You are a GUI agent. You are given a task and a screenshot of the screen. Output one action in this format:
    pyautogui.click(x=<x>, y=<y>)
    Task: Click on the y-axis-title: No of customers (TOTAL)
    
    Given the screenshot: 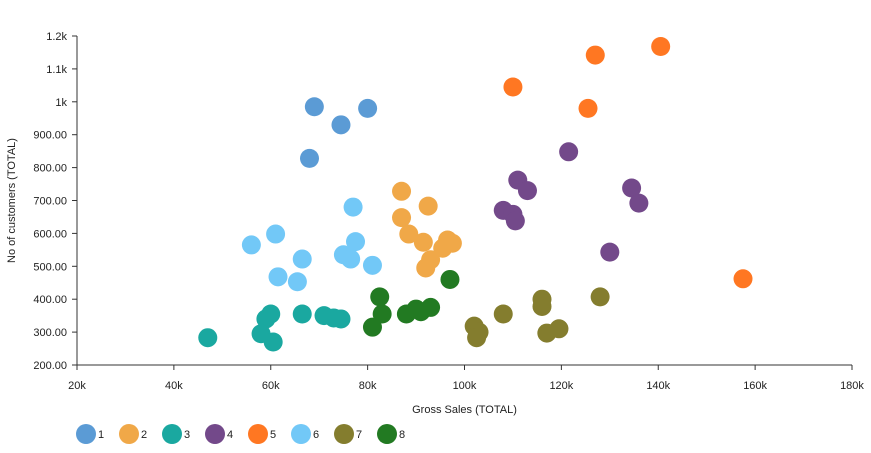 What is the action you would take?
    pyautogui.click(x=12, y=200)
    